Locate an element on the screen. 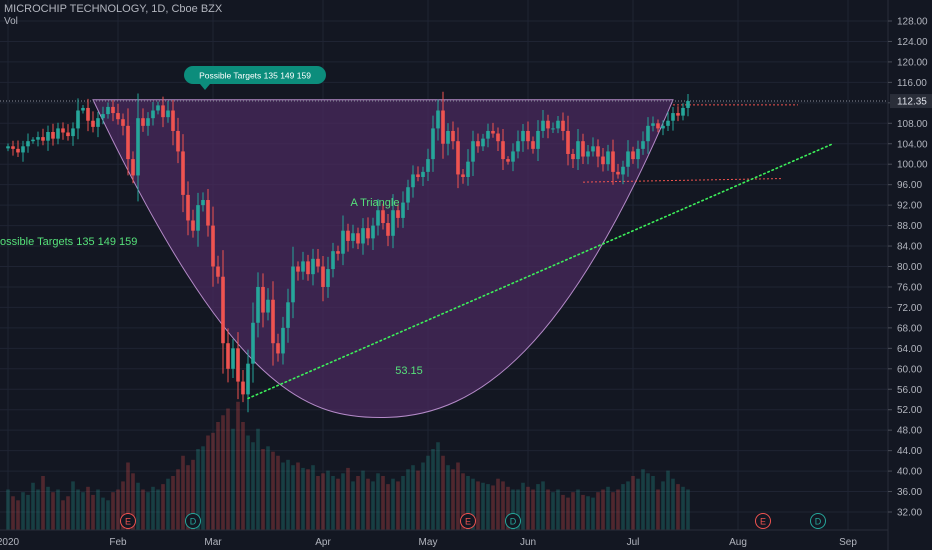 This screenshot has height=550, width=932. price-tick-label: 36.00 is located at coordinates (909, 492).